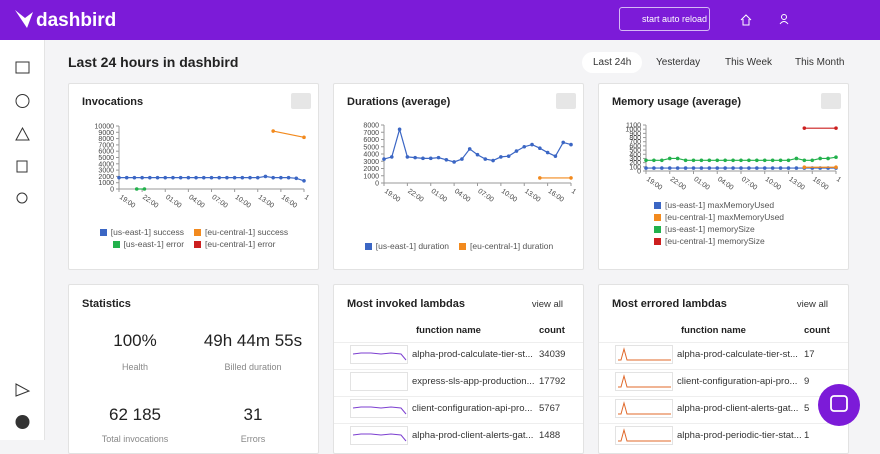 This screenshot has width=880, height=454. I want to click on sparkline-path, so click(644, 408).